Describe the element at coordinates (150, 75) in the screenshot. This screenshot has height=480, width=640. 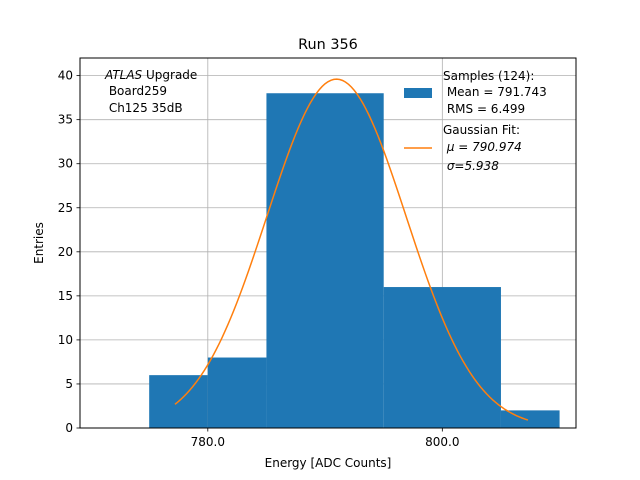
I see `annotation-line-1: ATLAS Upgrade` at that location.